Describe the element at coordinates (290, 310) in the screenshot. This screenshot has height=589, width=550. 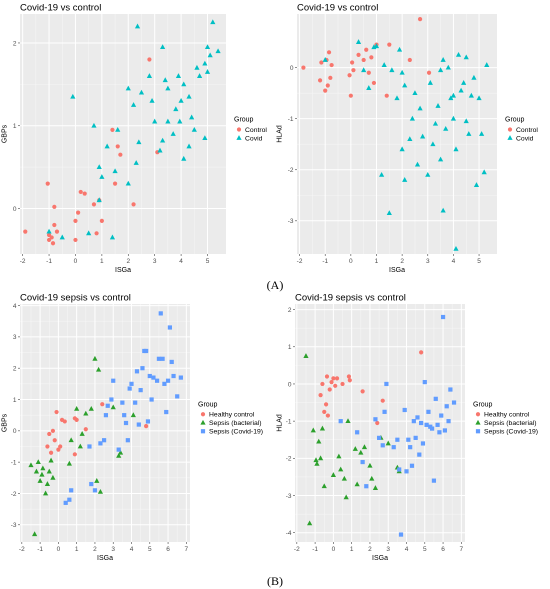
I see `tick-label-y: 2` at that location.